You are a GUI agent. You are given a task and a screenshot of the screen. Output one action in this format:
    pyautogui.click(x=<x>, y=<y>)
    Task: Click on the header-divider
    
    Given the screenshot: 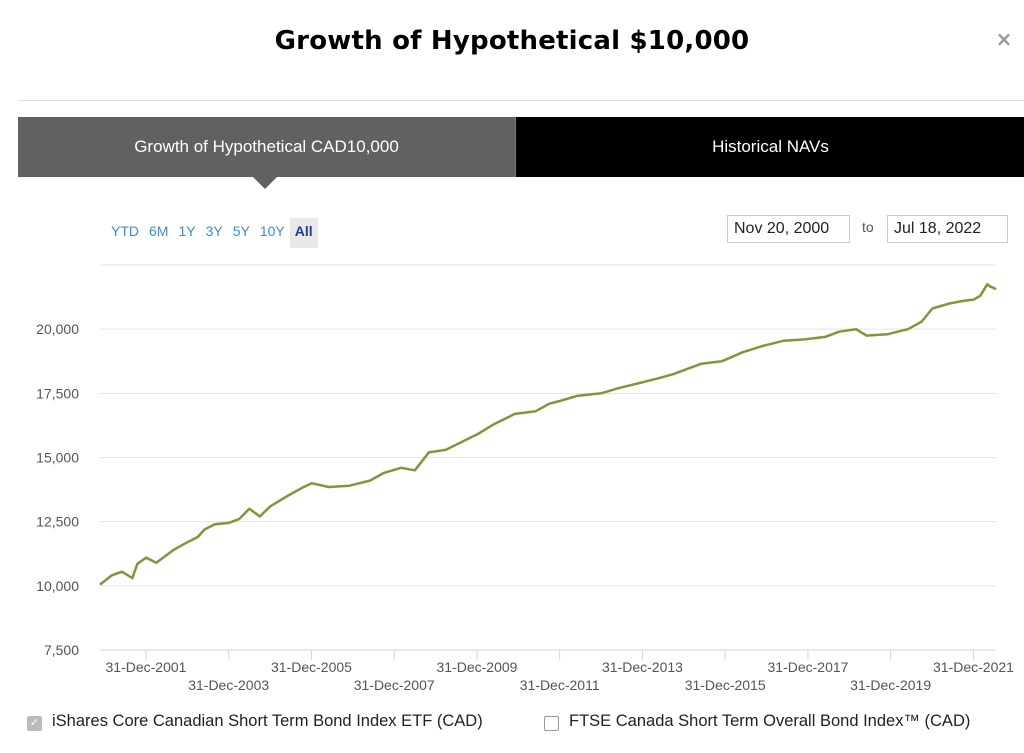 What is the action you would take?
    pyautogui.click(x=521, y=100)
    